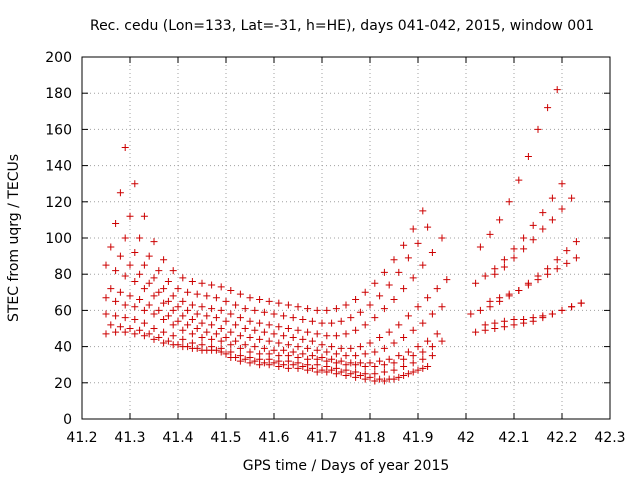  Describe the element at coordinates (67, 420) in the screenshot. I see `y-tick-label: 0` at that location.